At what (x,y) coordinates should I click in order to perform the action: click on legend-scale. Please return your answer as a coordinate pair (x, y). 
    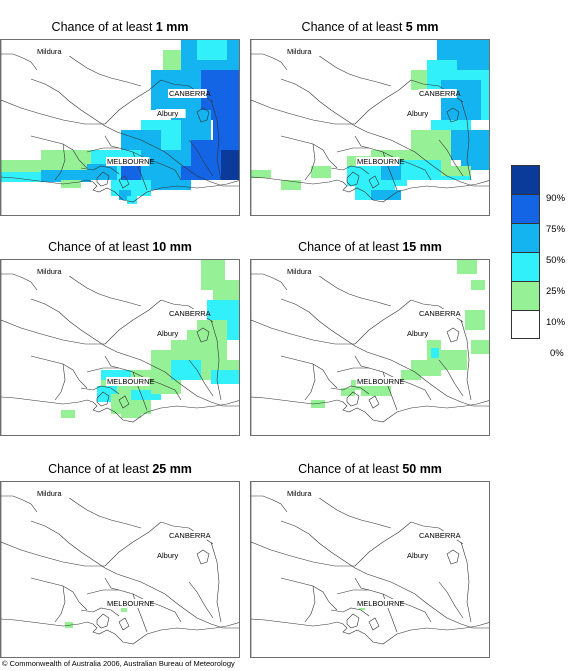
    Looking at the image, I should click on (526, 252).